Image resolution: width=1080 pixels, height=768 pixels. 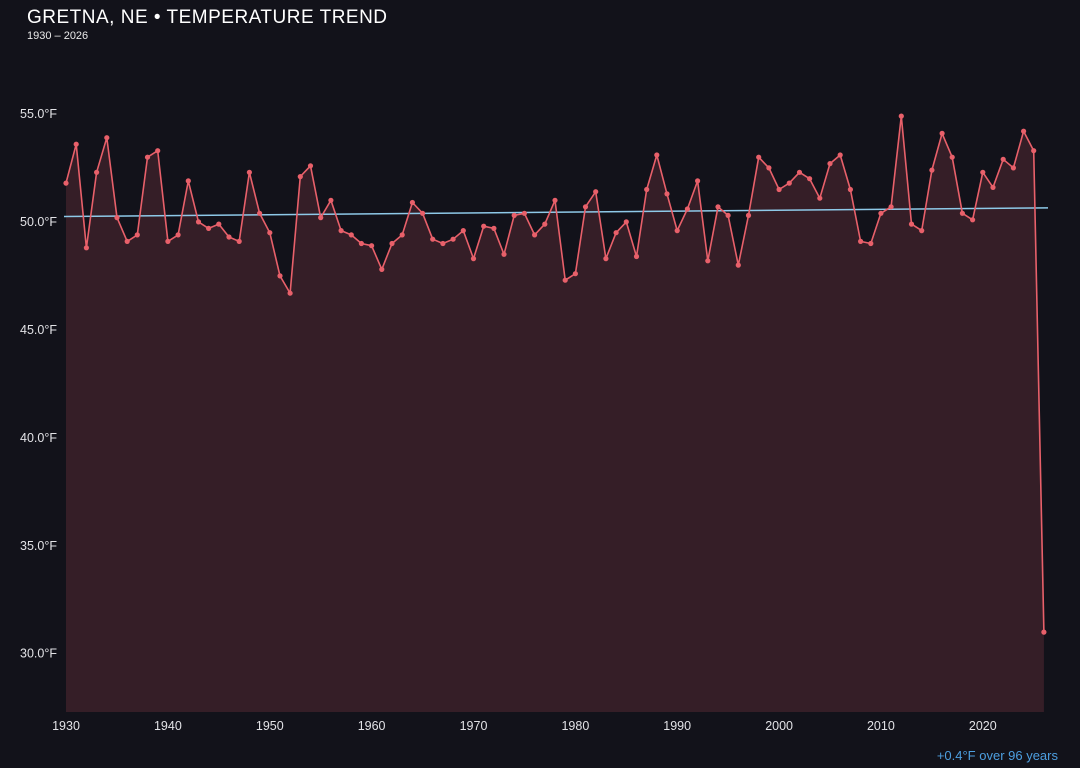 I want to click on y-axis-labels: 55.0°F 50.0°F 45.0°F 40.0°F 35.0°F 30.0°F, so click(x=38, y=384).